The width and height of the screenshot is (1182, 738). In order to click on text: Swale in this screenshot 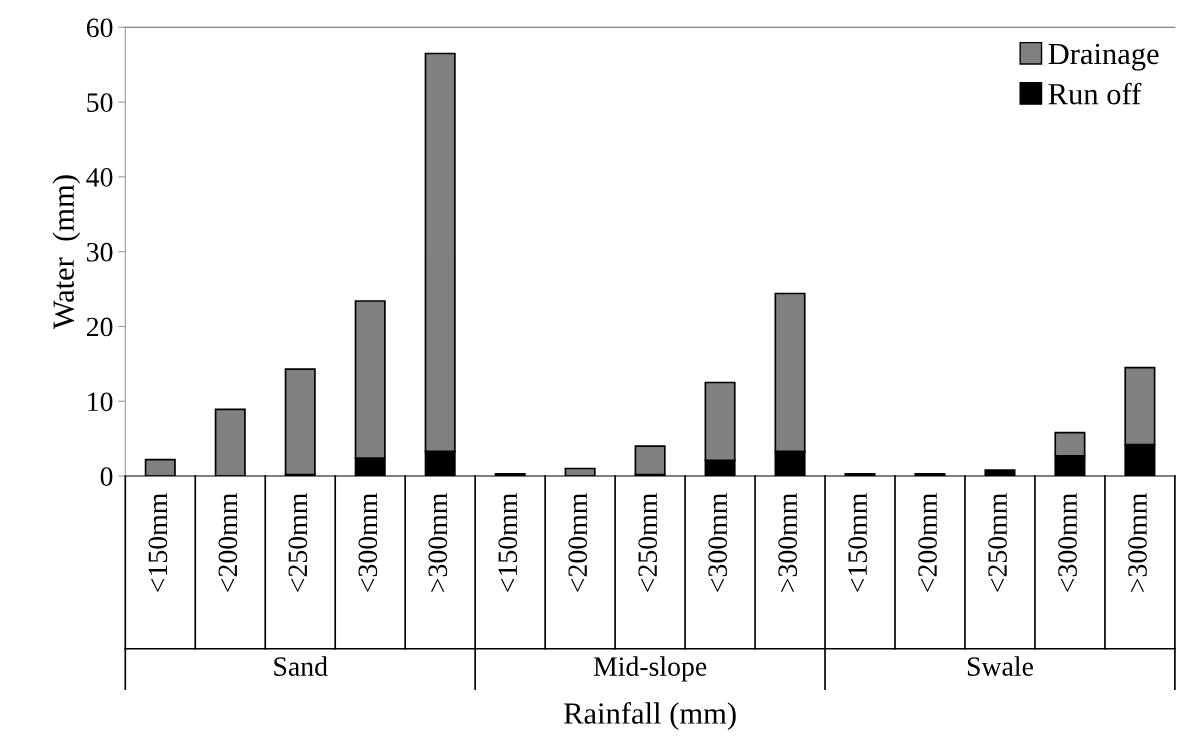, I will do `click(1000, 666)`.